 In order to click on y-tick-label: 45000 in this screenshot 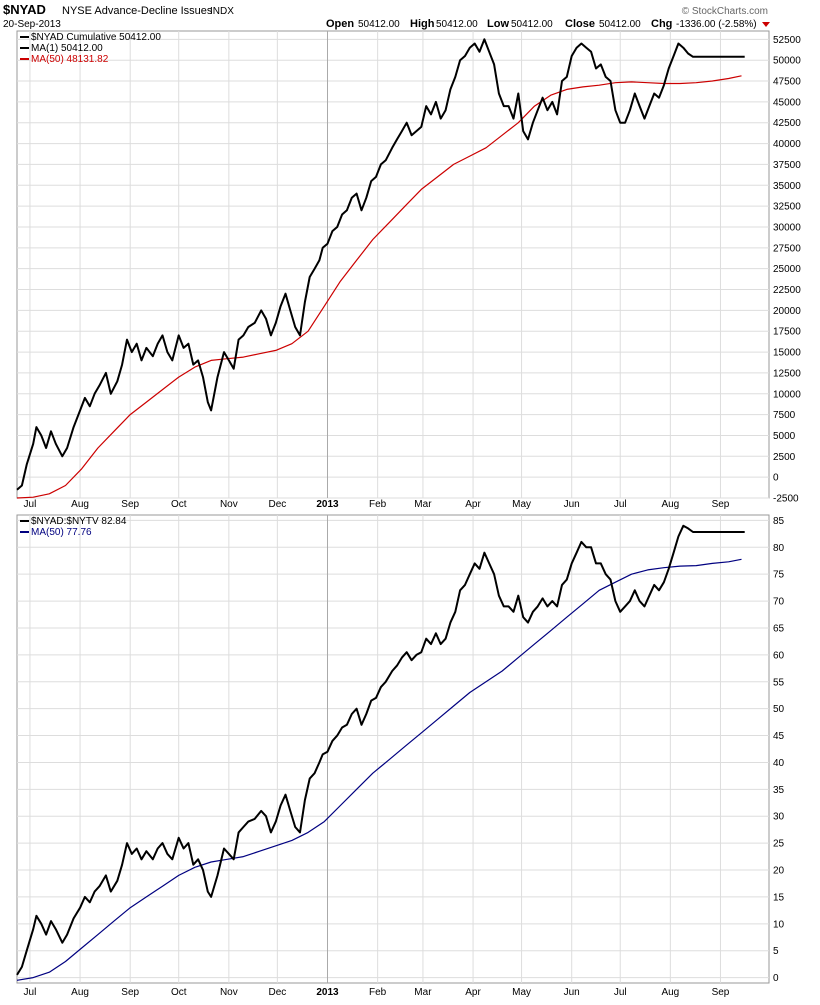, I will do `click(787, 102)`.